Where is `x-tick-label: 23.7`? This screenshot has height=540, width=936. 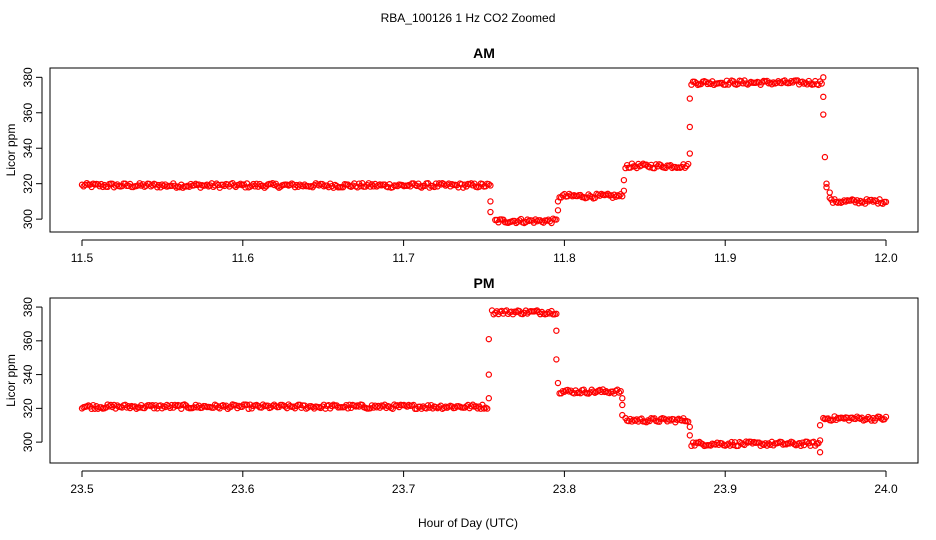 x-tick-label: 23.7 is located at coordinates (404, 489).